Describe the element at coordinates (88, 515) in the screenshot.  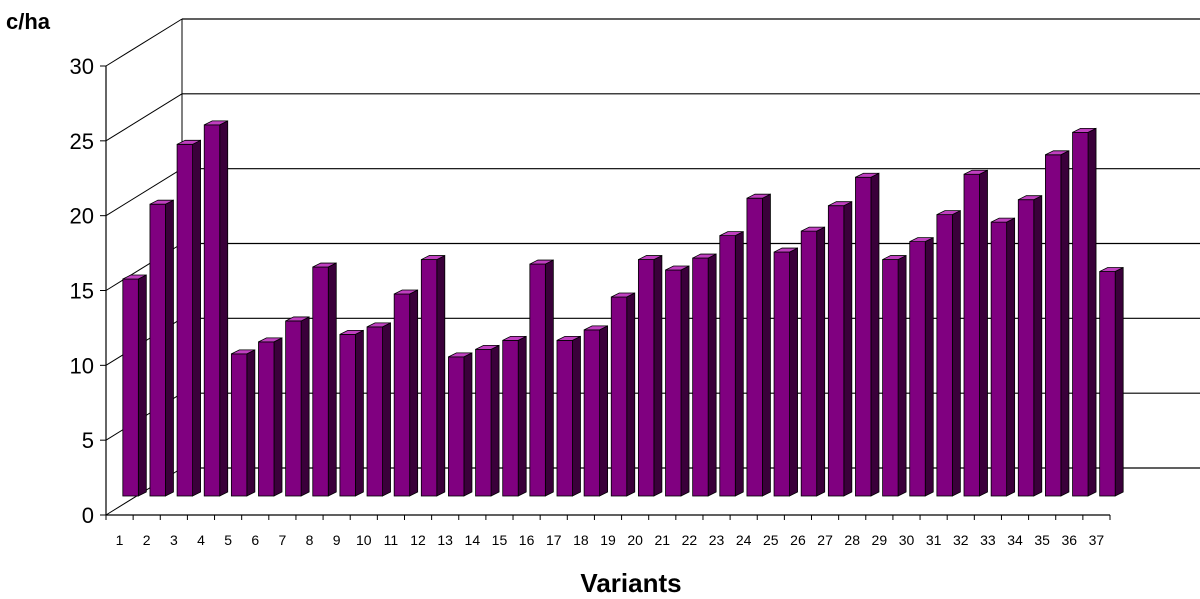
I see `y-tick-label: 0` at that location.